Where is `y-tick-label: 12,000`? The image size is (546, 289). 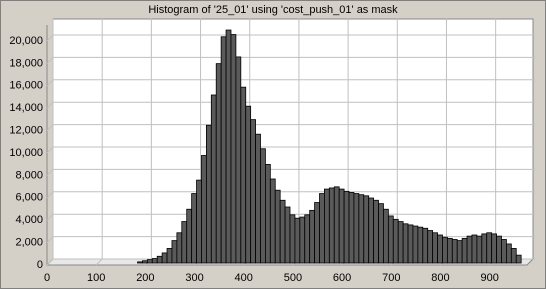 y-tick-label: 12,000 is located at coordinates (26, 131).